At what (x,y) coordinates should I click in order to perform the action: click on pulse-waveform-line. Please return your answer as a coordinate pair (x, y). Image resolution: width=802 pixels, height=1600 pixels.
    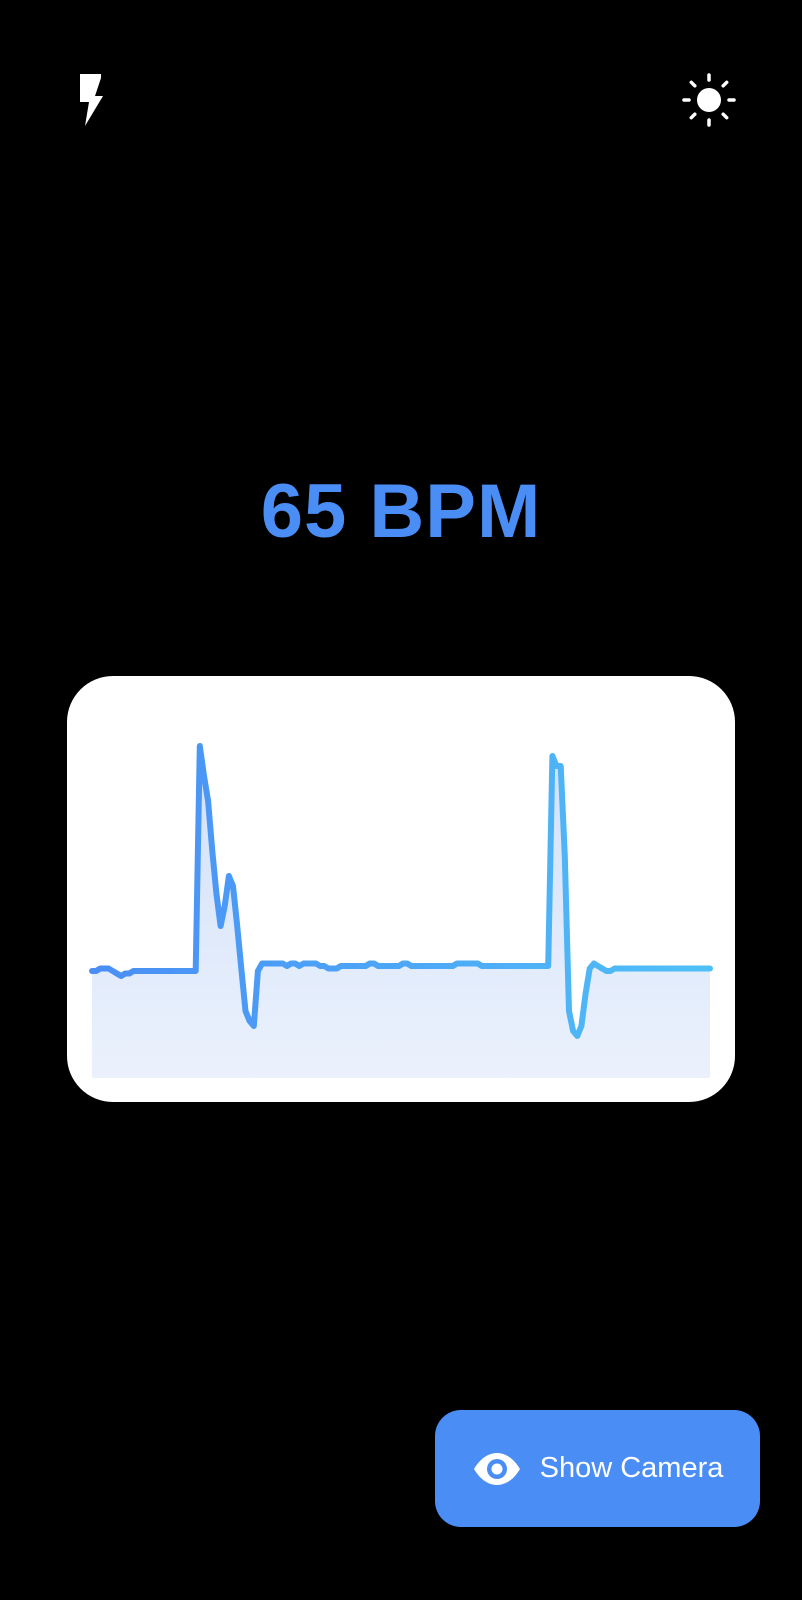
    Looking at the image, I should click on (401, 891).